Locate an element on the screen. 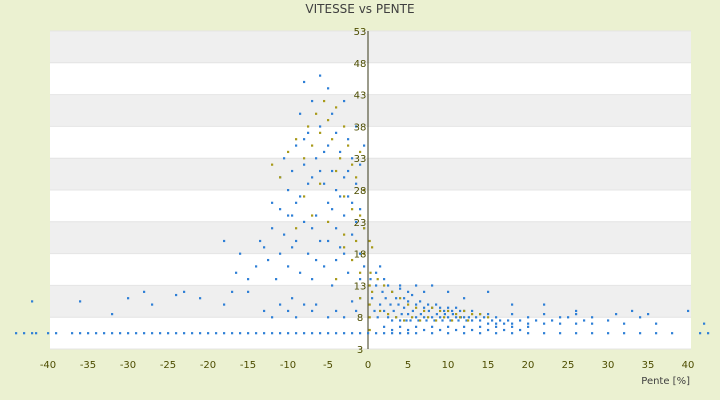  y-tick-label: 43 is located at coordinates (360, 96).